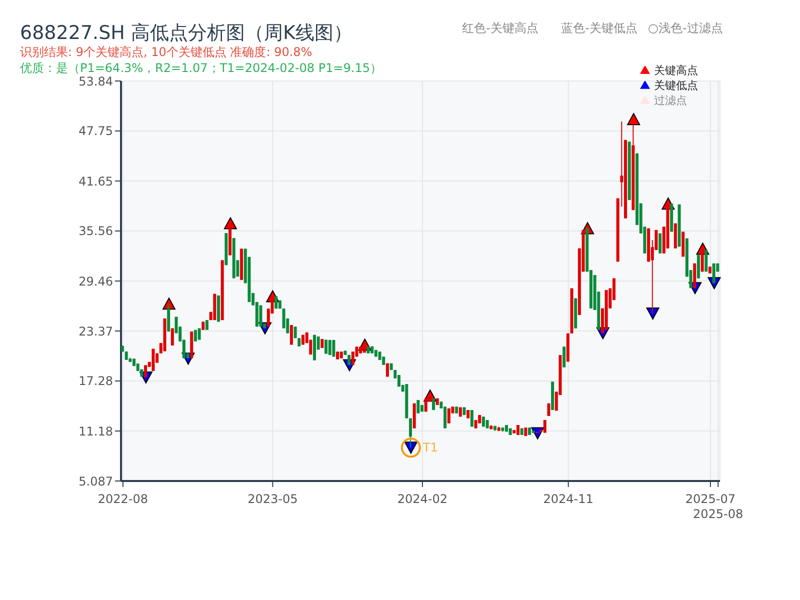 The image size is (800, 600). I want to click on x-tick-label: 2022-08, so click(123, 499).